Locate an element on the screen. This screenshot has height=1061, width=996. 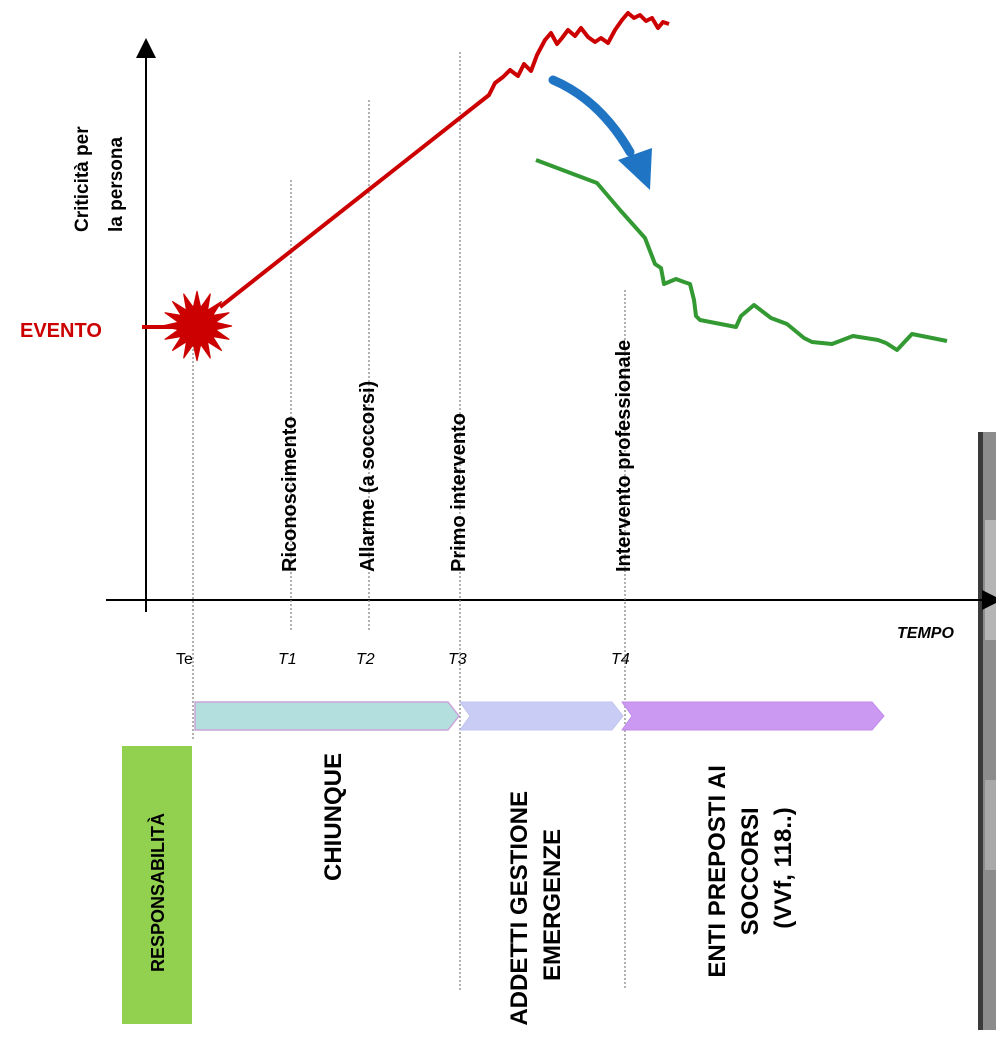
photo-strip is located at coordinates (987, 731).